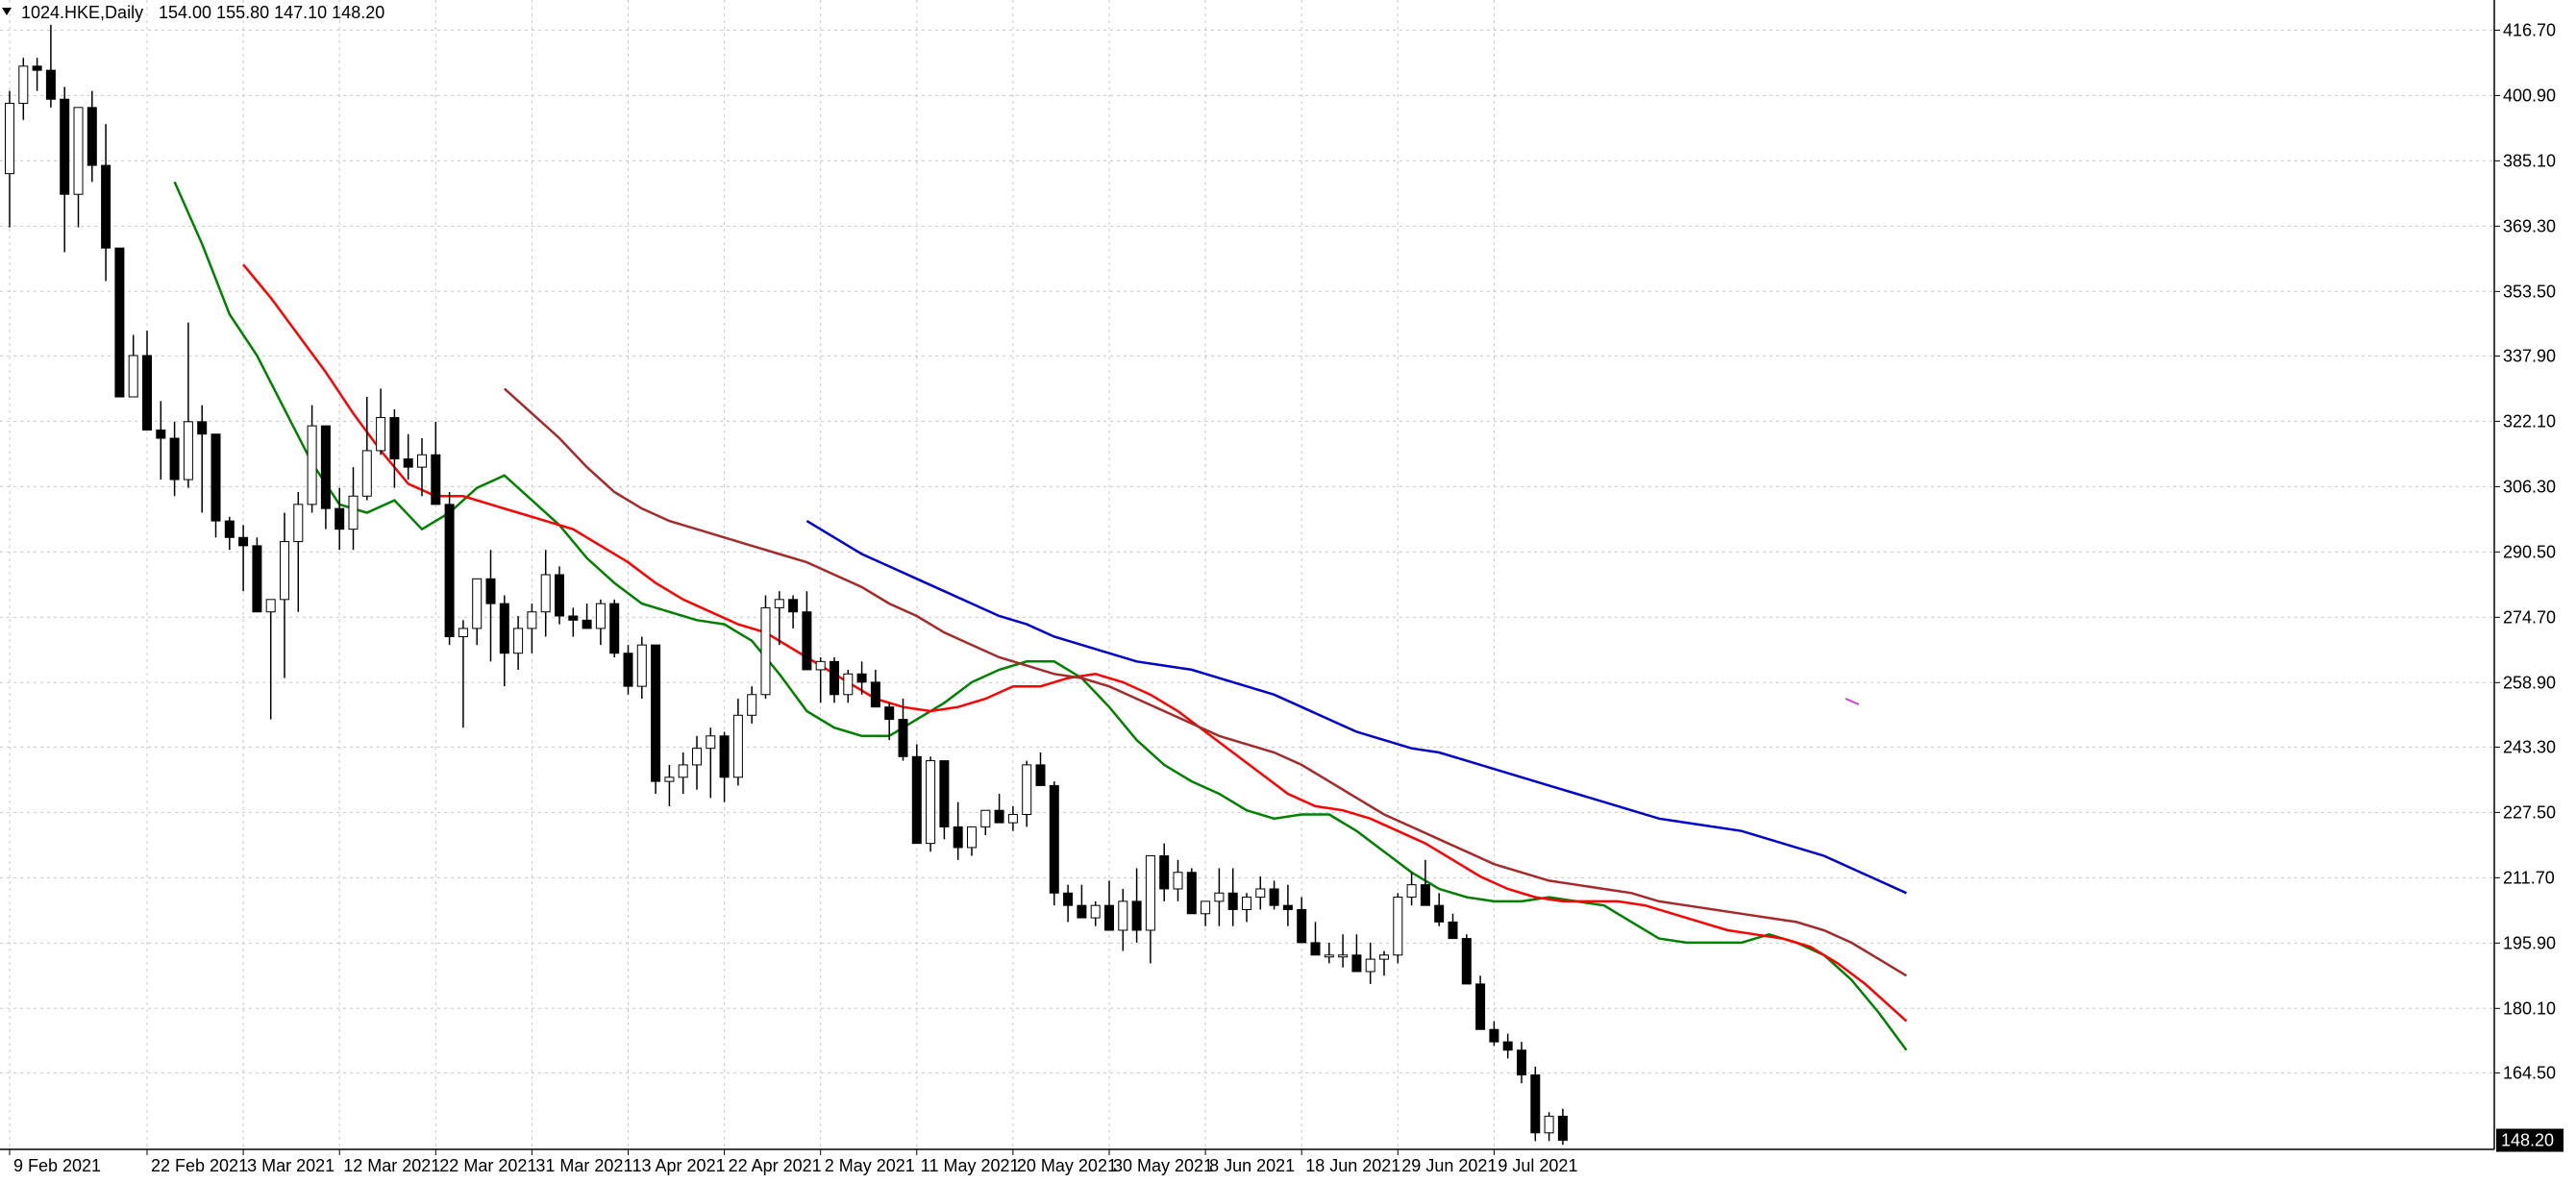 This screenshot has width=2576, height=1183. I want to click on stray-marker, so click(1853, 701).